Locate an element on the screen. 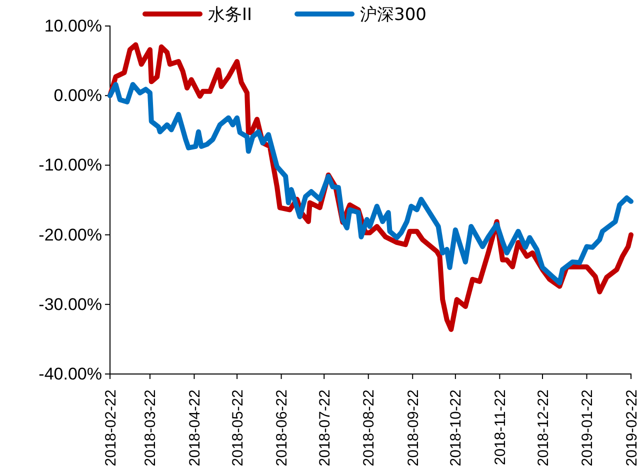  legend-label: 水务II is located at coordinates (230, 15).